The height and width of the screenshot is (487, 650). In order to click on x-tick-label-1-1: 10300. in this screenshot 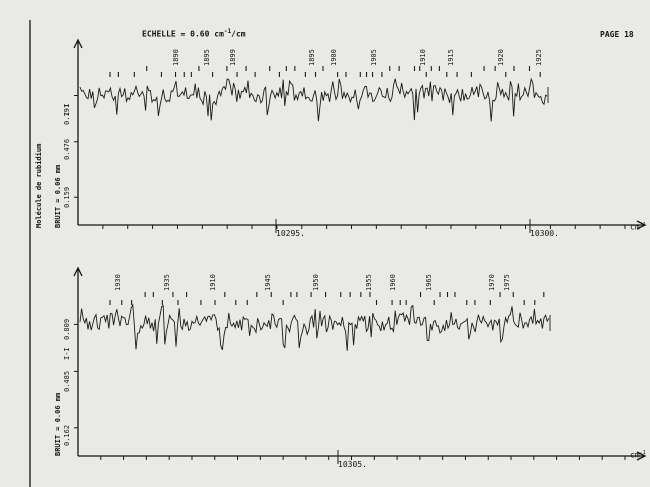, I will do `click(544, 233)`.